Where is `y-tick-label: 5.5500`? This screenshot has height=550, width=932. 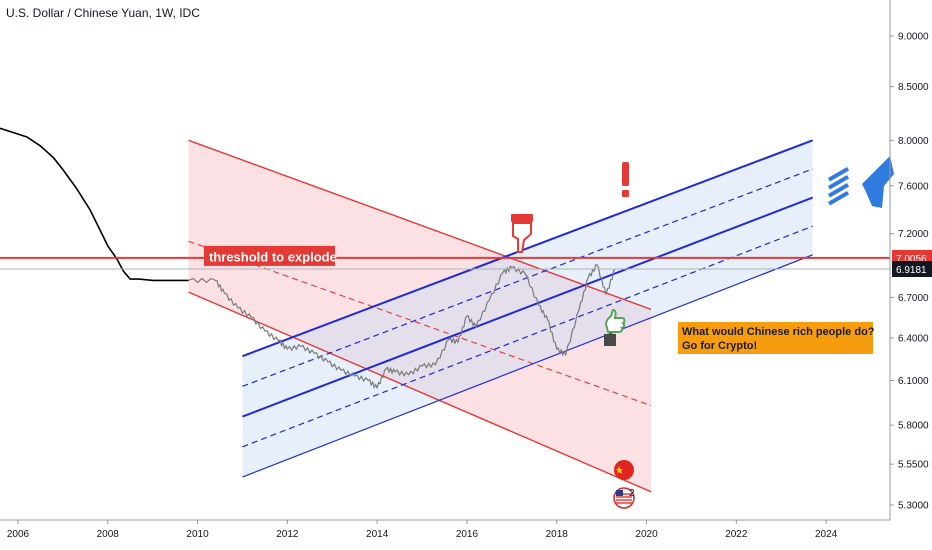 y-tick-label: 5.5500 is located at coordinates (913, 465).